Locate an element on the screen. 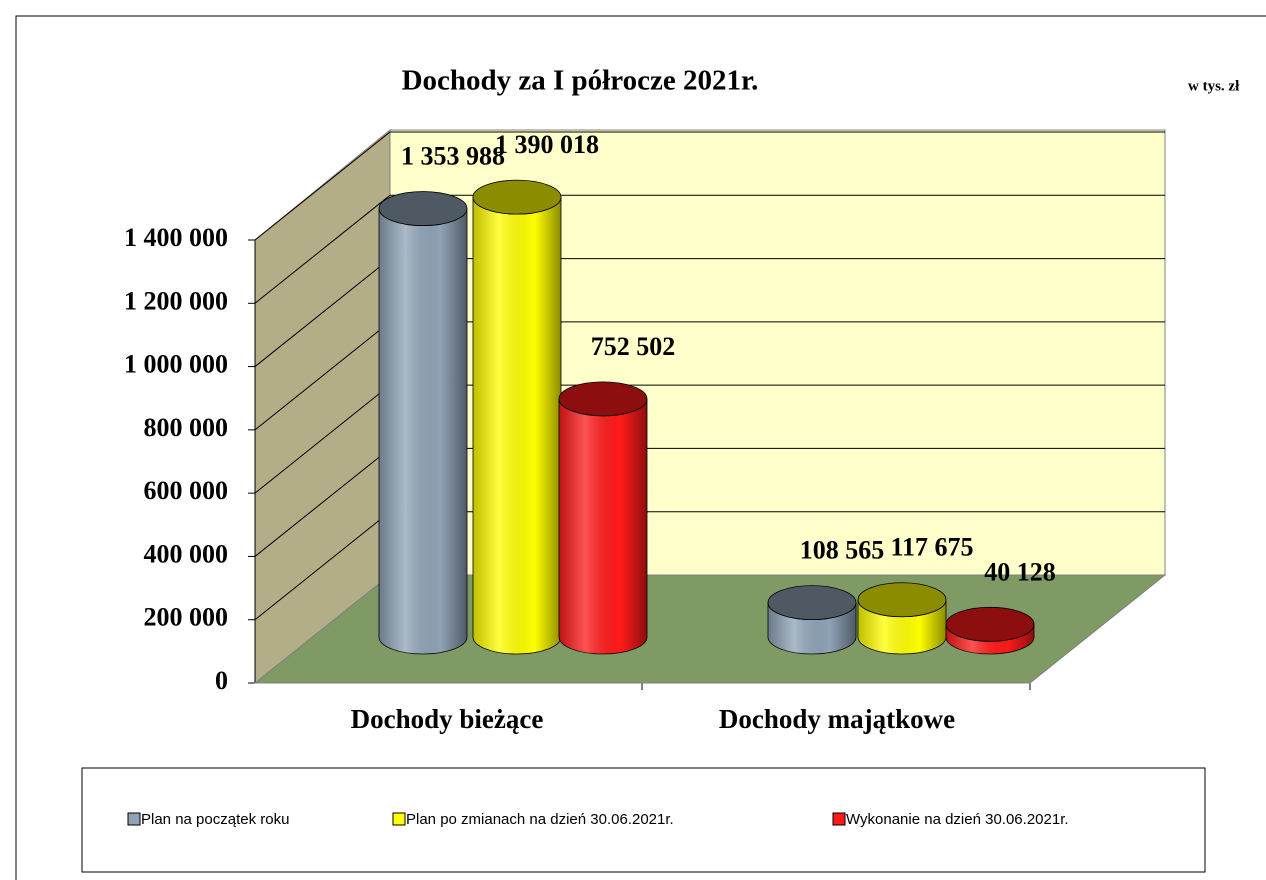 The height and width of the screenshot is (880, 1266). x-tick-label: Dochody majątkowe is located at coordinates (837, 719).